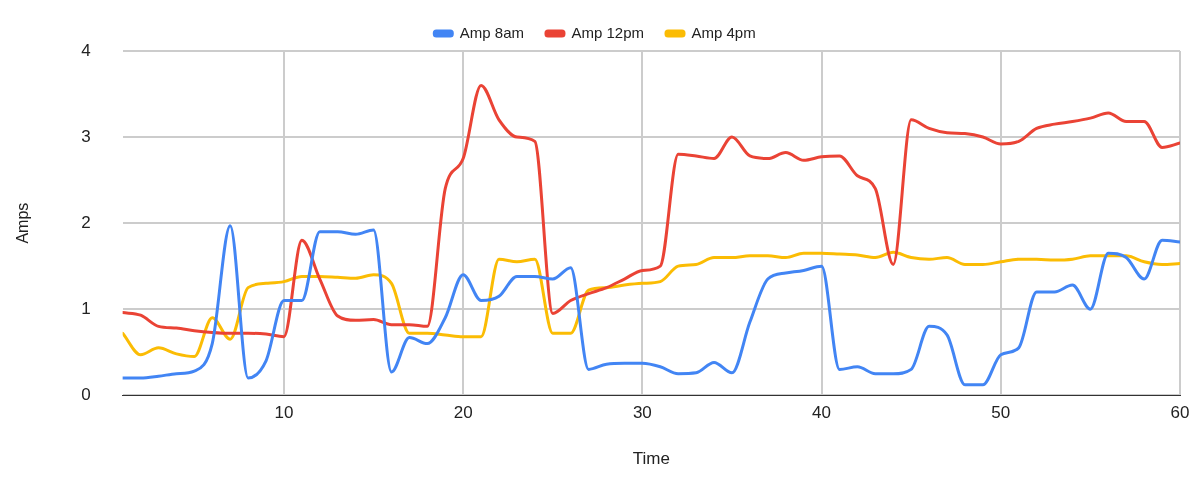 This screenshot has height=480, width=1202. Describe the element at coordinates (642, 413) in the screenshot. I see `x-tick-label: 30` at that location.